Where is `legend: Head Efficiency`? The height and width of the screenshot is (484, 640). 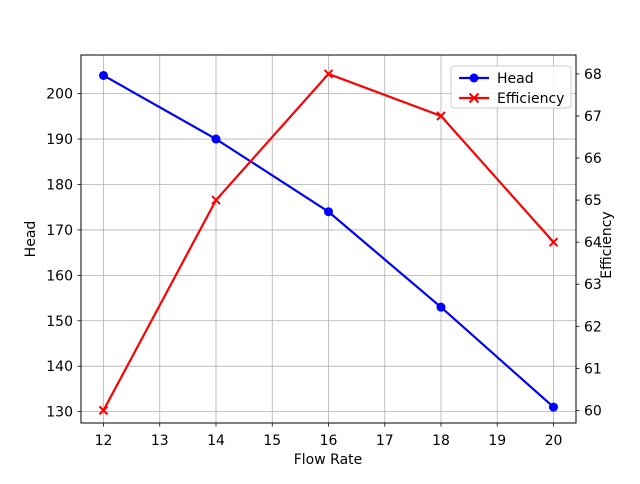
legend: Head Efficiency is located at coordinates (511, 87).